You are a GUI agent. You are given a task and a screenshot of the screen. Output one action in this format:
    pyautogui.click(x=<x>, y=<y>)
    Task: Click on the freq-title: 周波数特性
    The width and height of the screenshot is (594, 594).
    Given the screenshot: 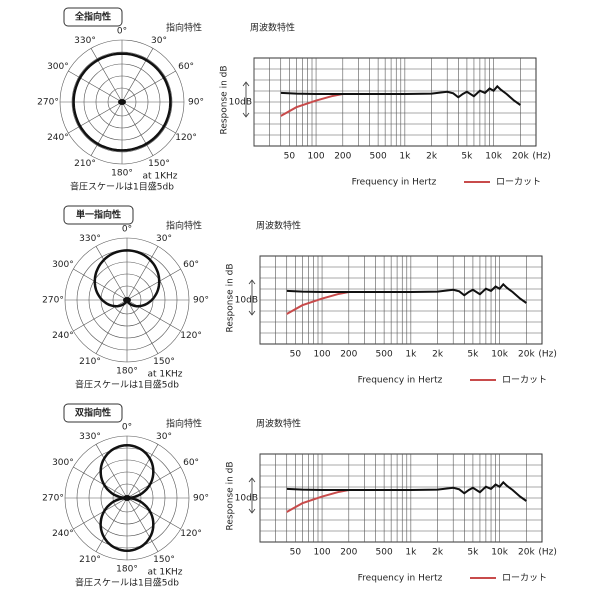 What is the action you would take?
    pyautogui.click(x=278, y=424)
    